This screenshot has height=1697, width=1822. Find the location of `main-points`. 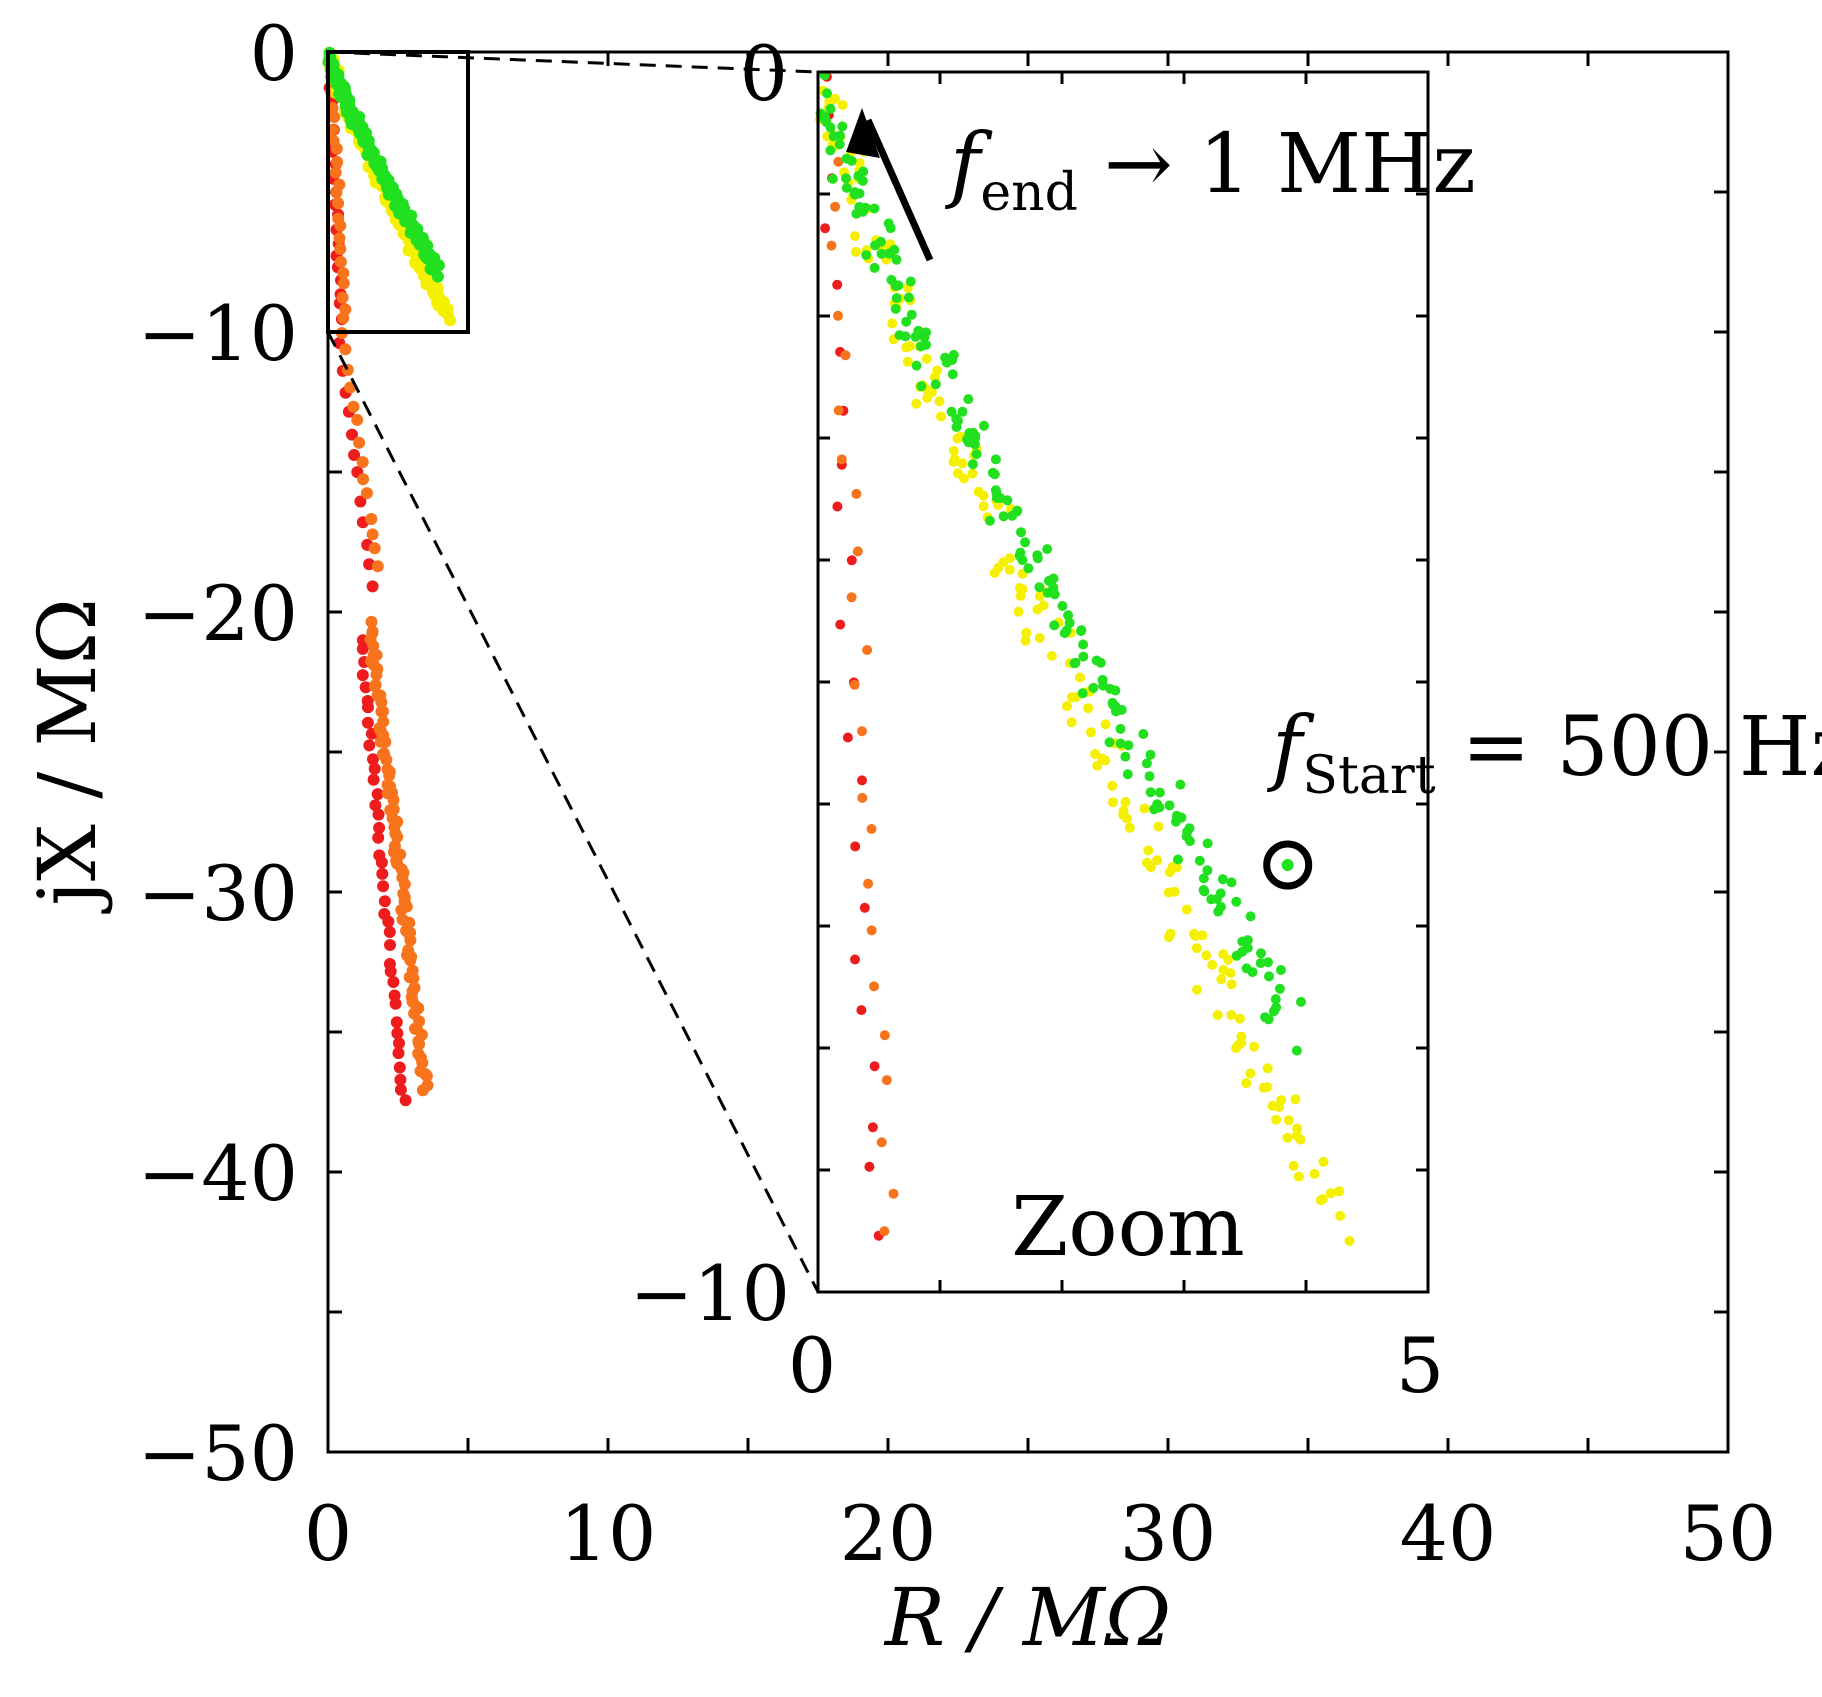

main-points is located at coordinates (389, 576).